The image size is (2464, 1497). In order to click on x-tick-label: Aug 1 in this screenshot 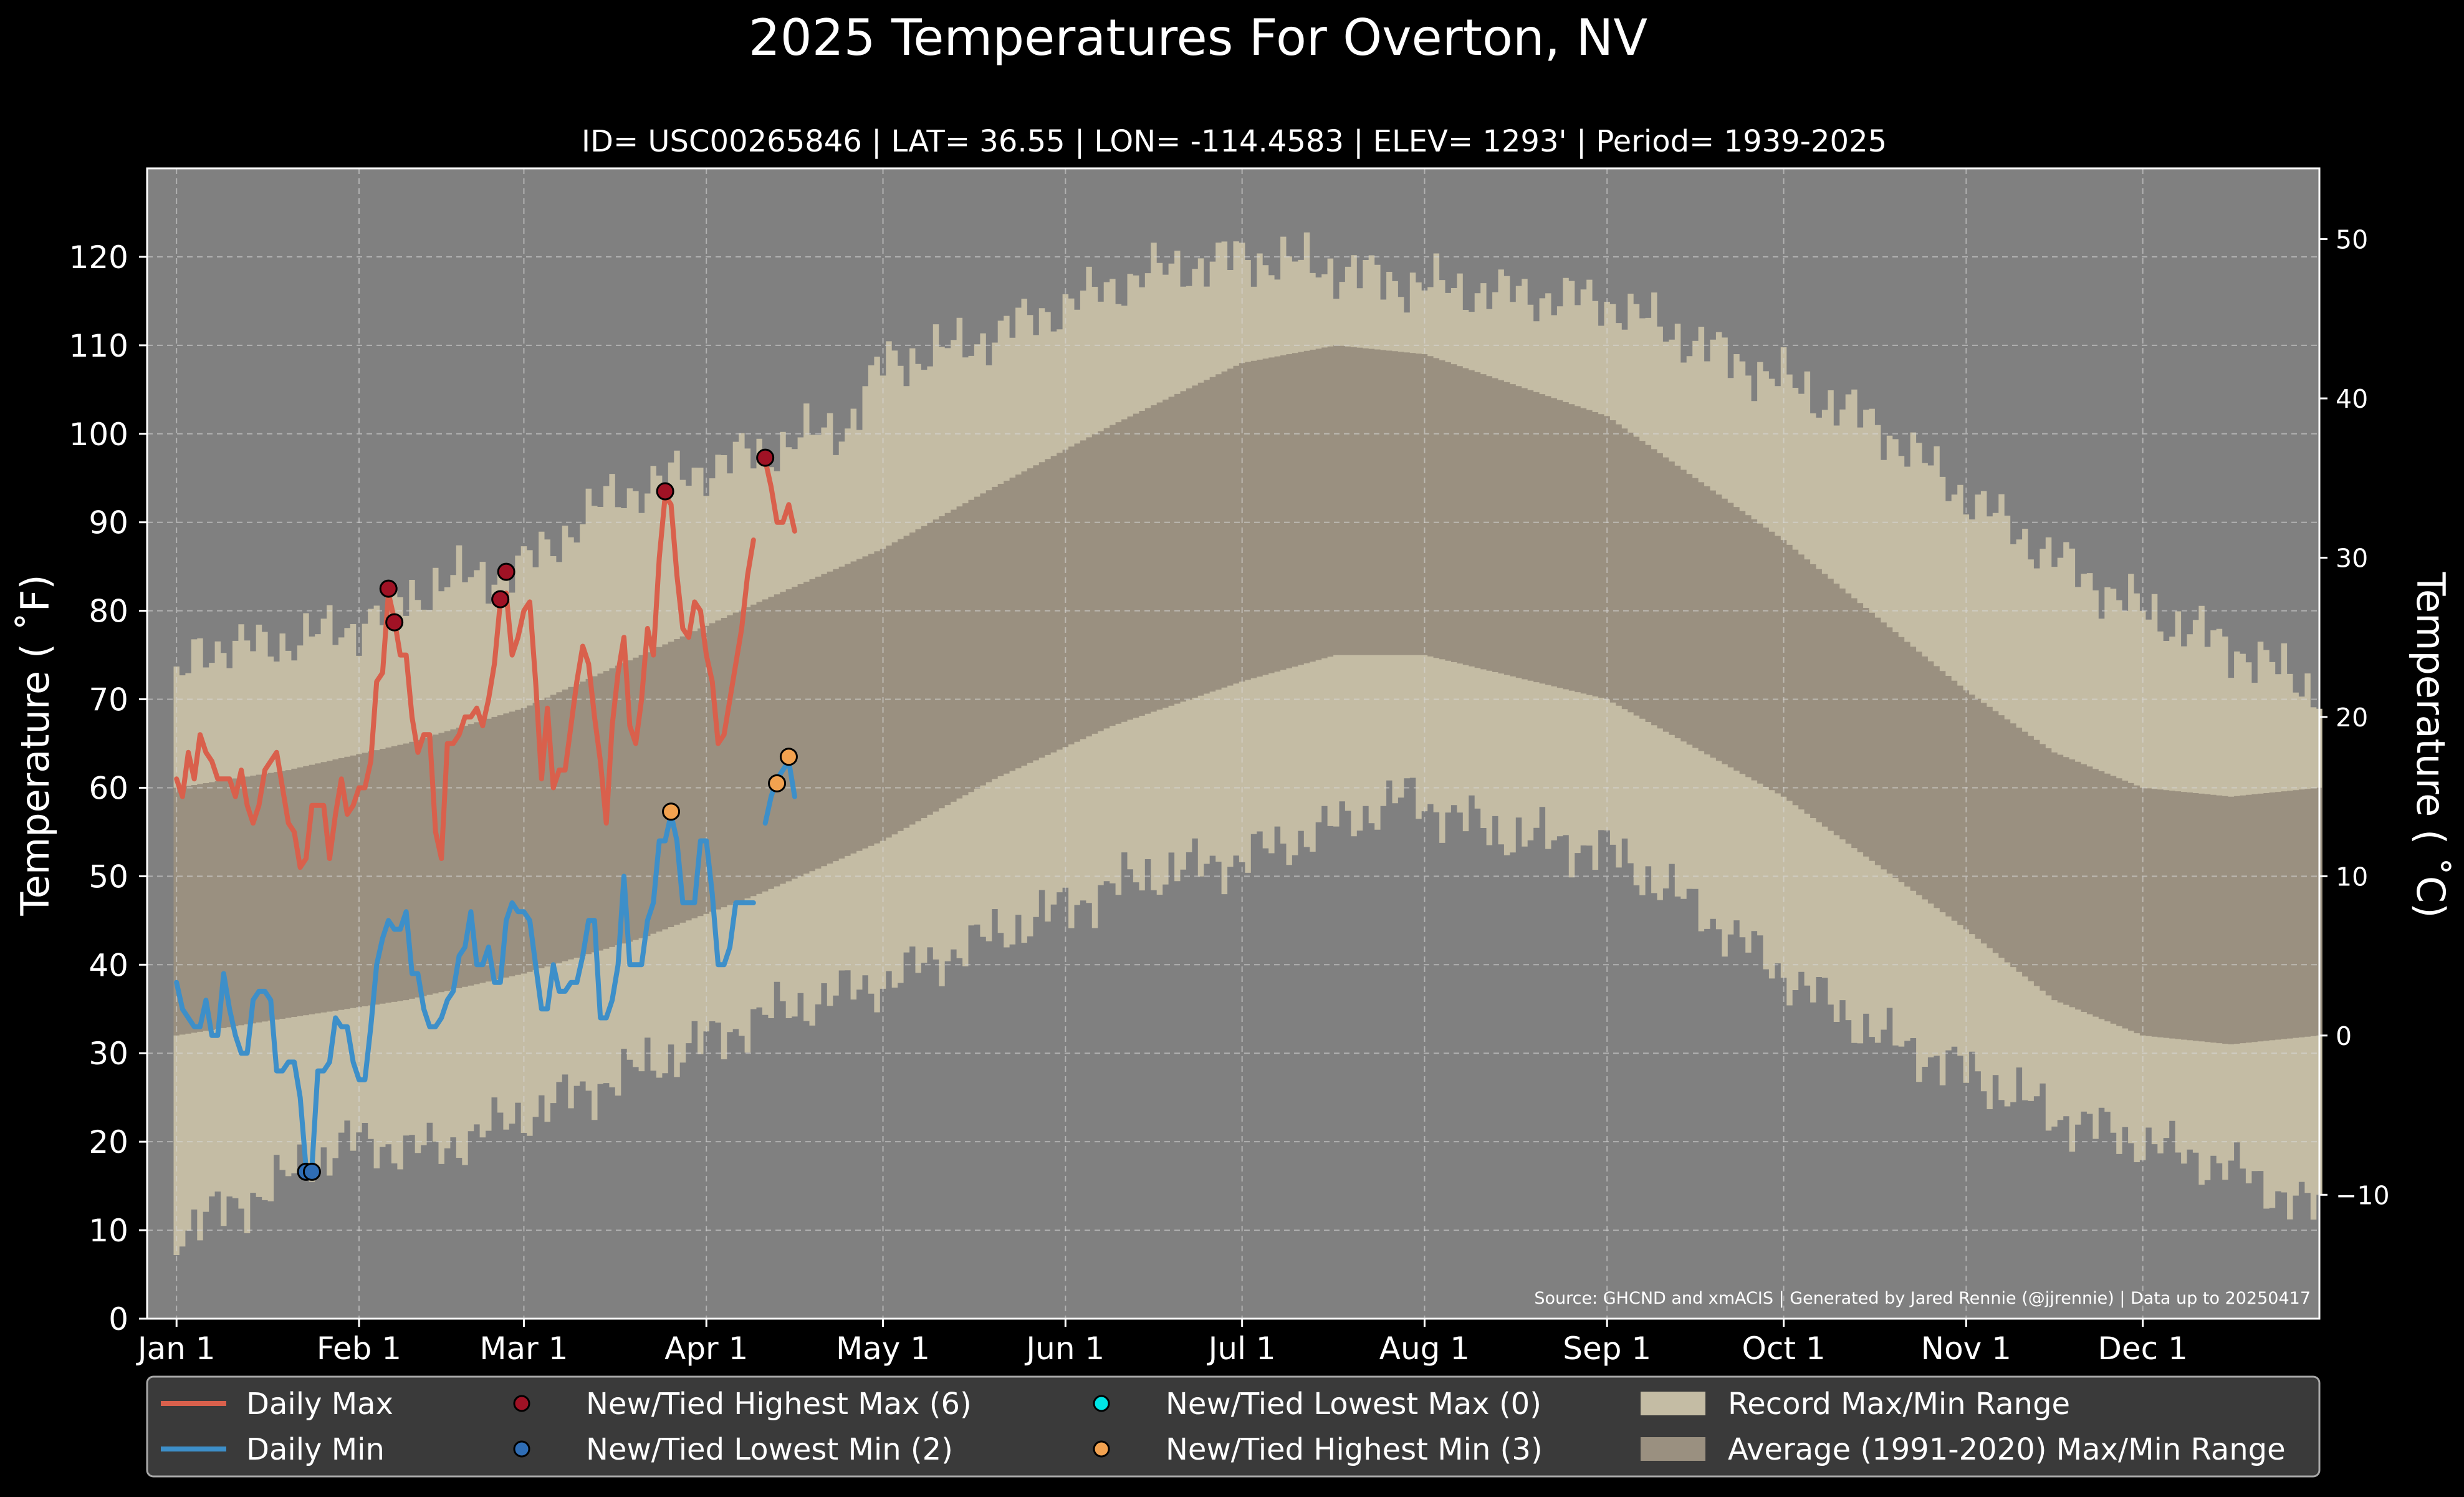, I will do `click(1424, 1349)`.